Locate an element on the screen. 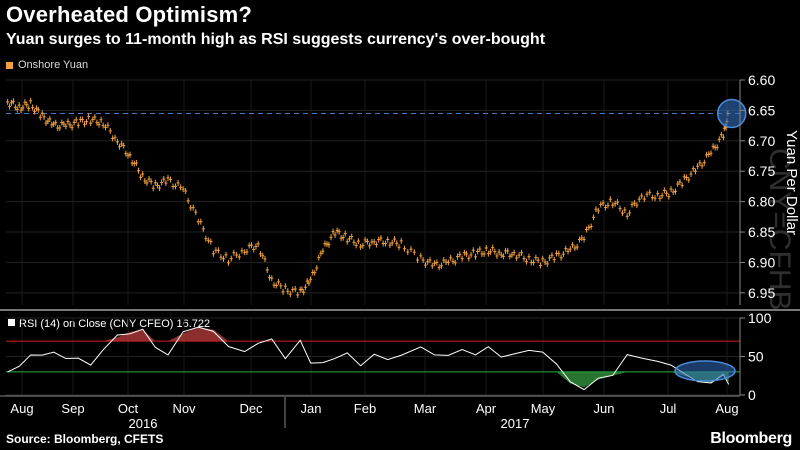 This screenshot has width=800, height=450. rsi-fill-areas is located at coordinates (368, 357).